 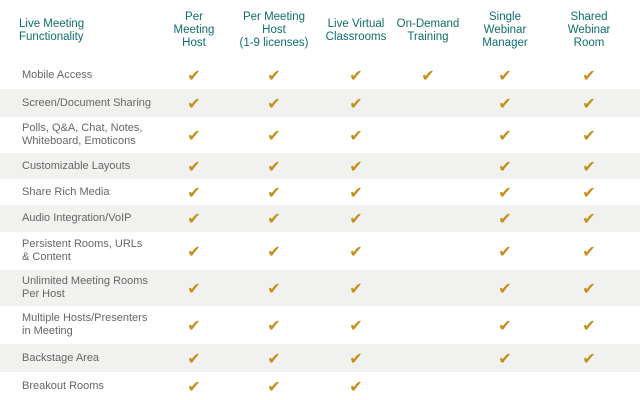 I want to click on table-row: Share Rich Media ✔ ✔ ✔ ✔ ✔, so click(x=320, y=192).